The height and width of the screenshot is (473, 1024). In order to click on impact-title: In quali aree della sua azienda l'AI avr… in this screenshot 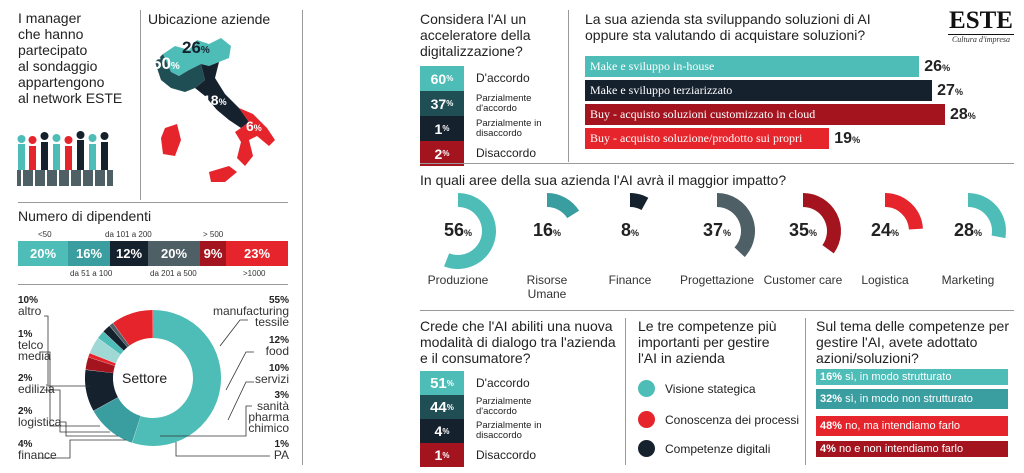, I will do `click(603, 180)`.